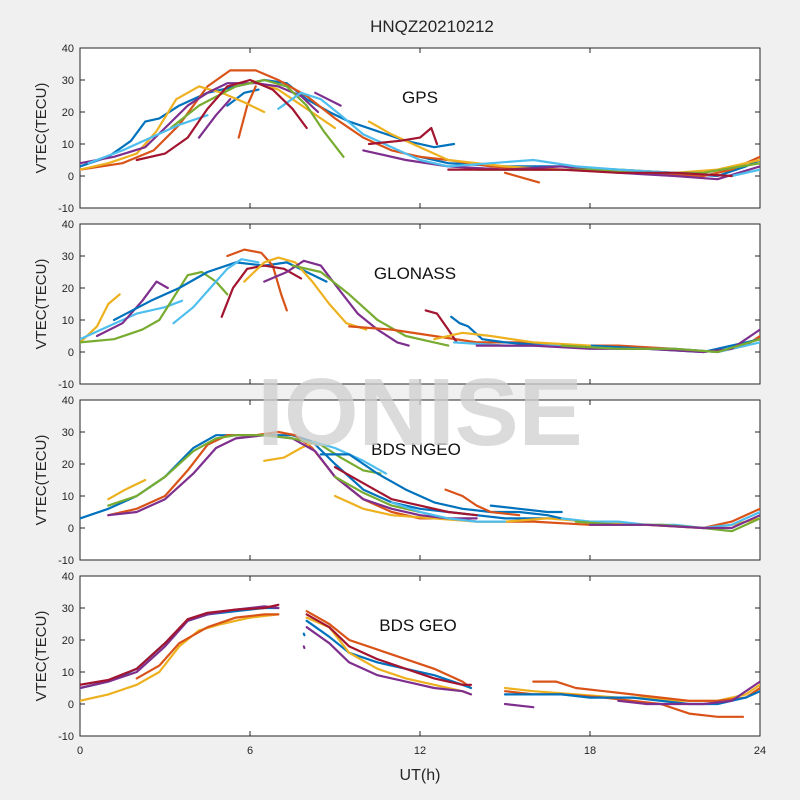 This screenshot has height=800, width=800. I want to click on x-tick-label: 0, so click(80, 751).